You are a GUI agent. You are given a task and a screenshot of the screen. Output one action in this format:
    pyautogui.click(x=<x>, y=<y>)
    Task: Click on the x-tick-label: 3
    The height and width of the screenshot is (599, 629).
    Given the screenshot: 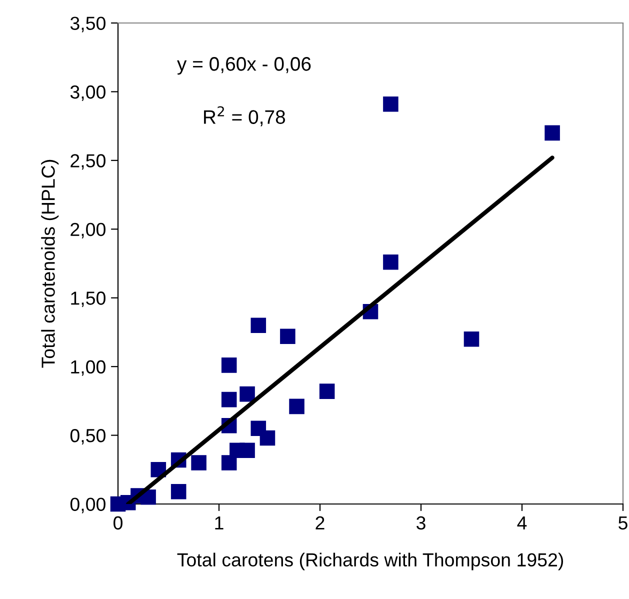 What is the action you would take?
    pyautogui.click(x=421, y=523)
    